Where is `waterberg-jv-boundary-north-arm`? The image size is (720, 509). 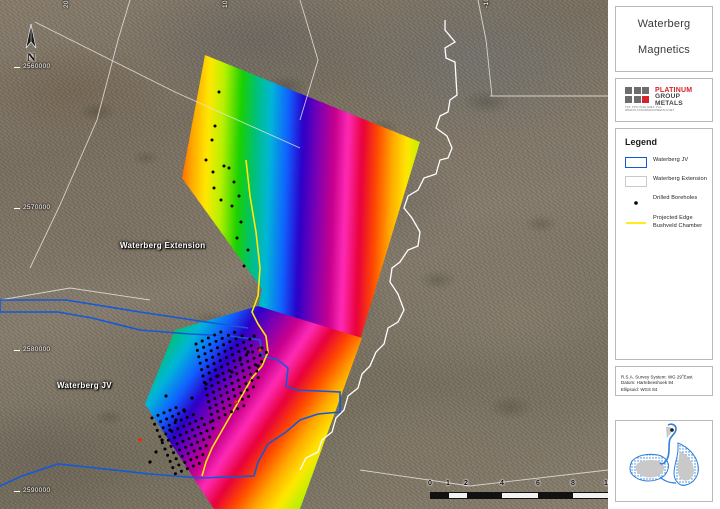 waterberg-jv-boundary-north-arm is located at coordinates (124, 314).